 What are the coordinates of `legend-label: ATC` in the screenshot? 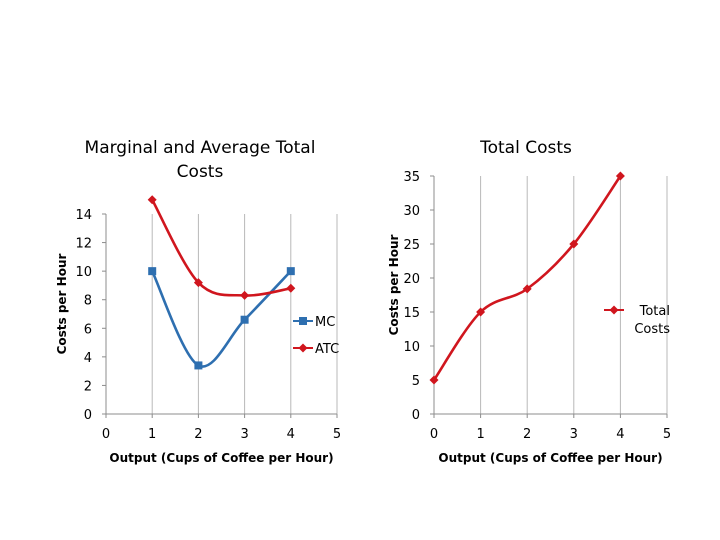 It's located at (327, 349).